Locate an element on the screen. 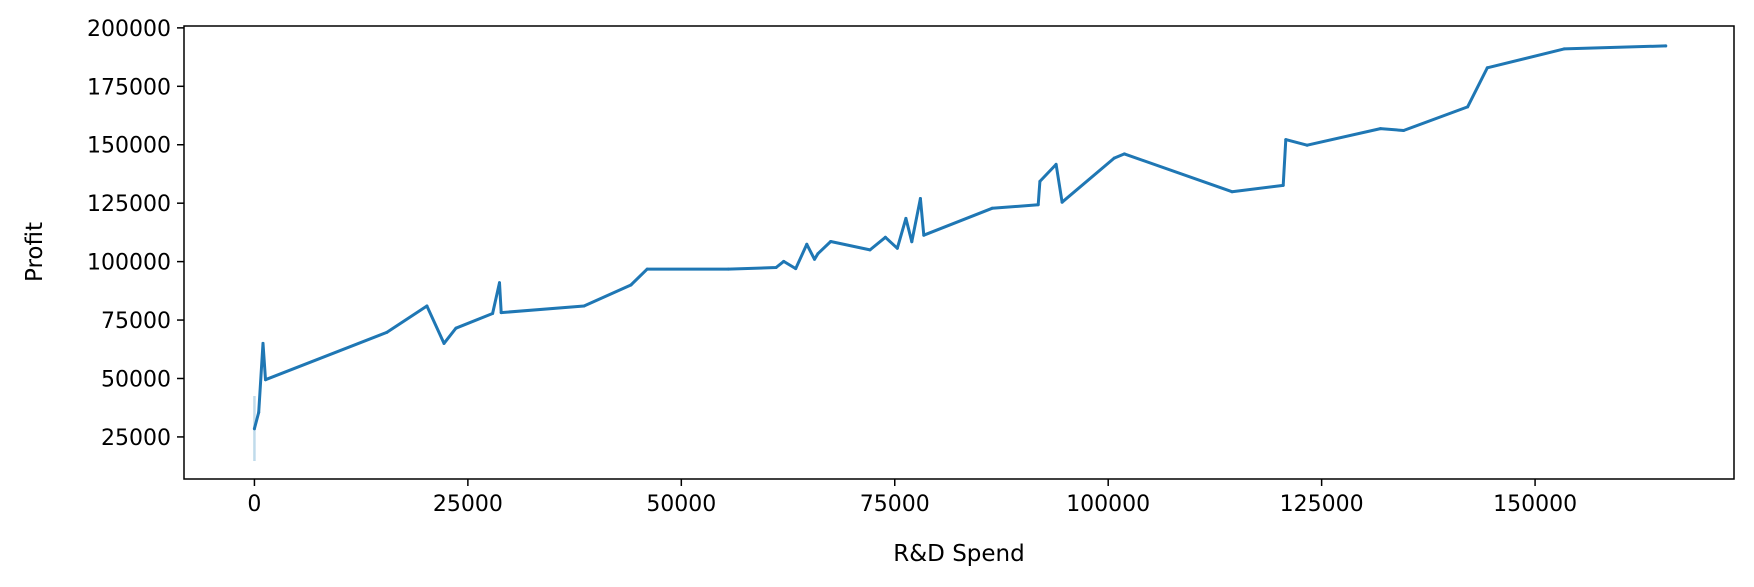 The image size is (1754, 587). x-tick-label: 75000 is located at coordinates (895, 504).